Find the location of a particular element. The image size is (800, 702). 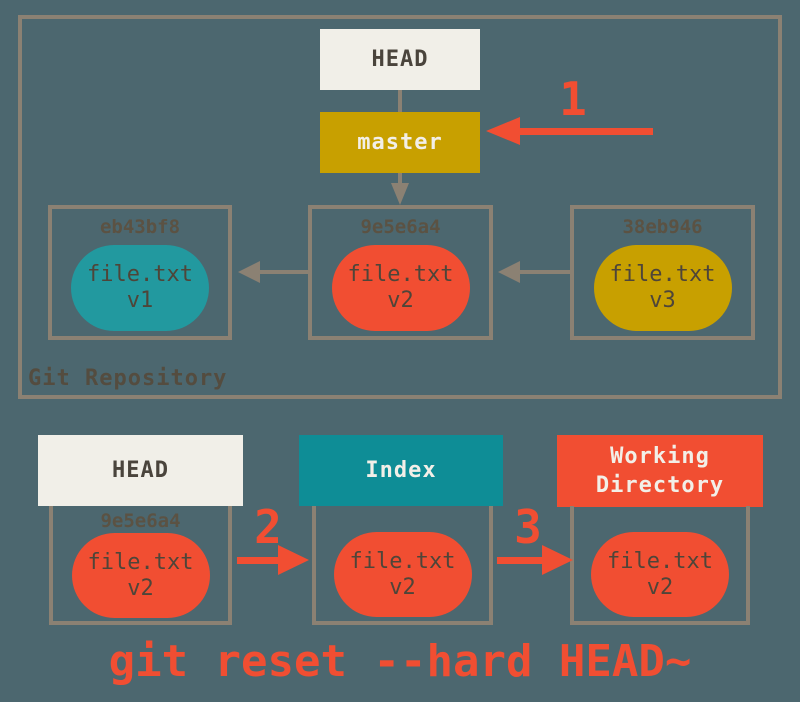

commit-hash: 9e5e6a4 is located at coordinates (400, 227).